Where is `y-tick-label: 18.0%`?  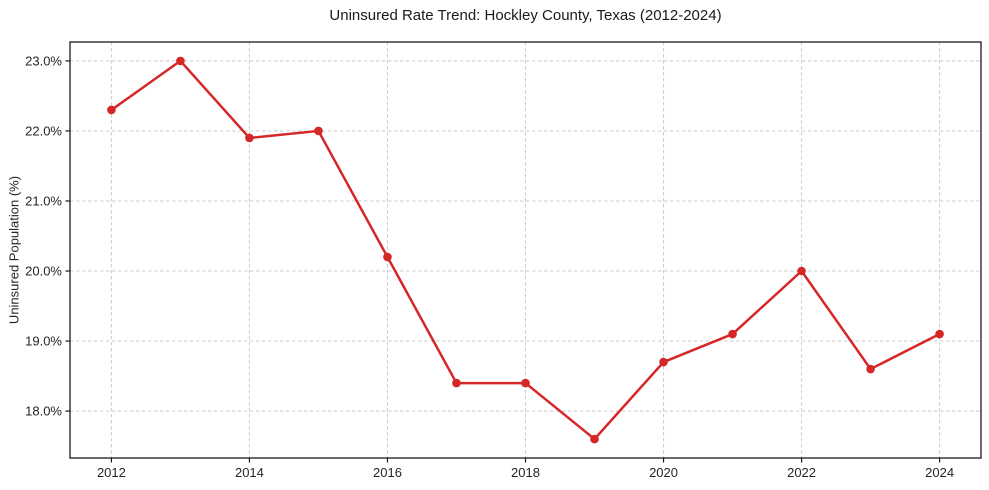
y-tick-label: 18.0% is located at coordinates (43, 411).